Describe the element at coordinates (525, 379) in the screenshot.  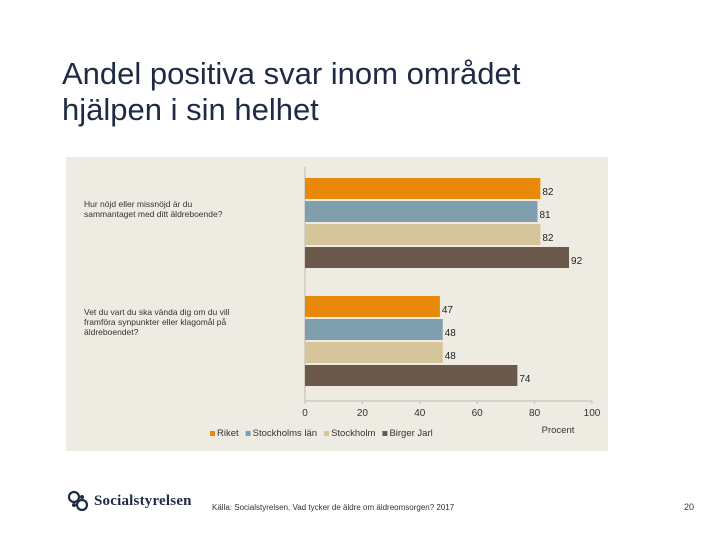
I see `value-label: 74` at that location.